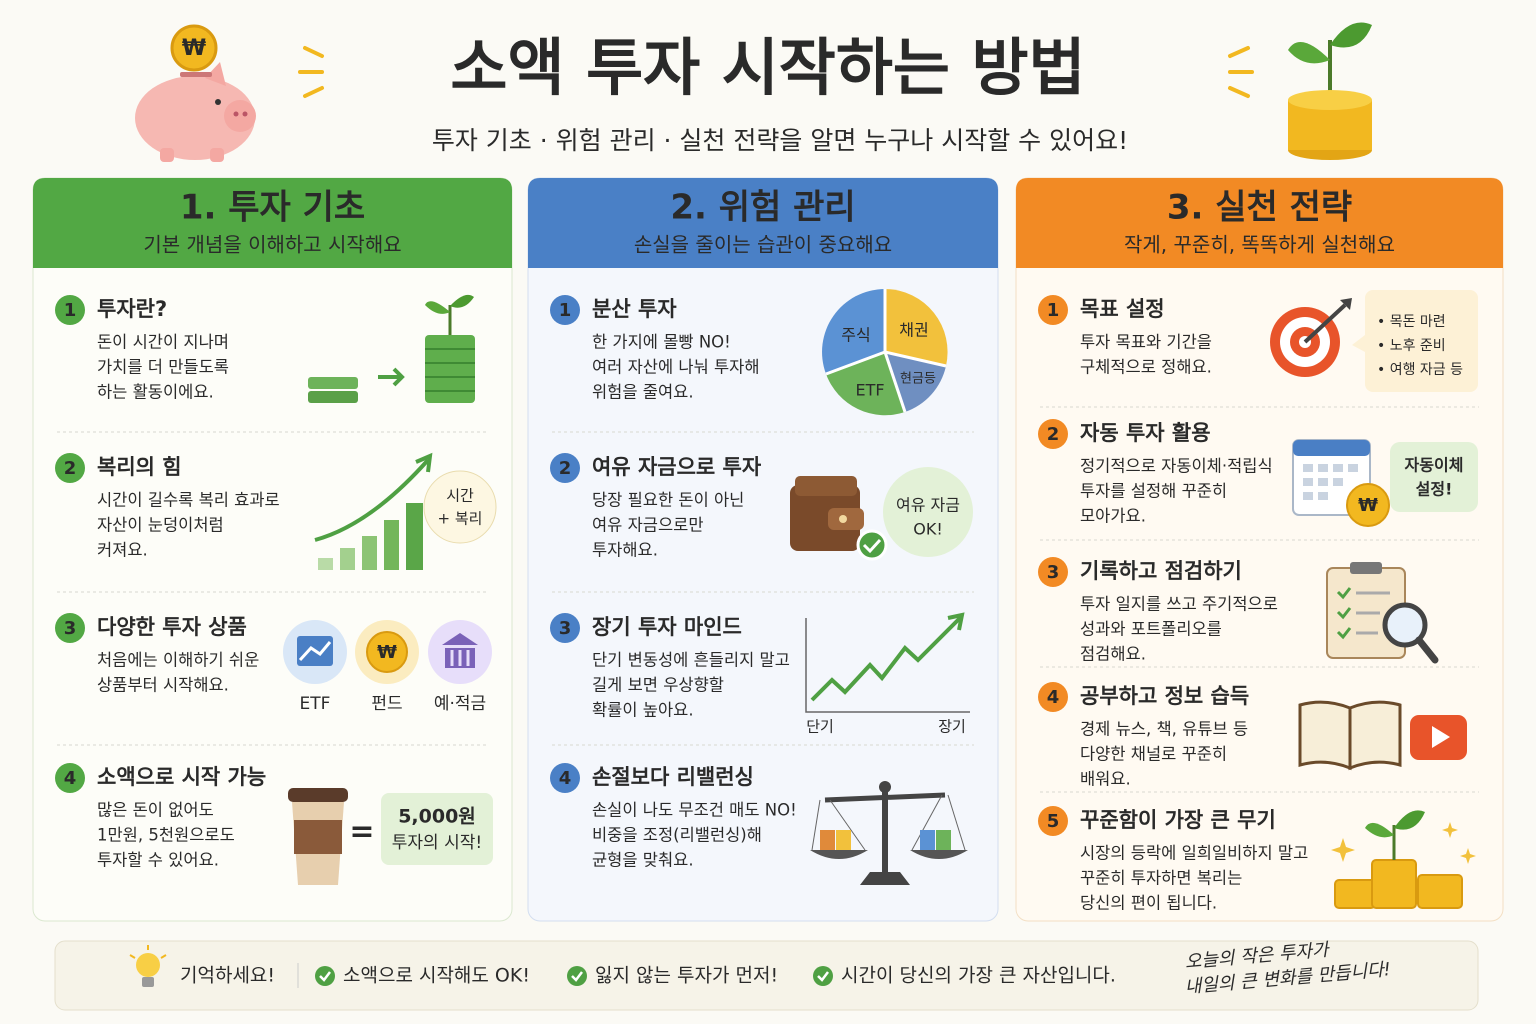 This screenshot has height=1024, width=1536. I want to click on long-term-chart, so click(887, 662).